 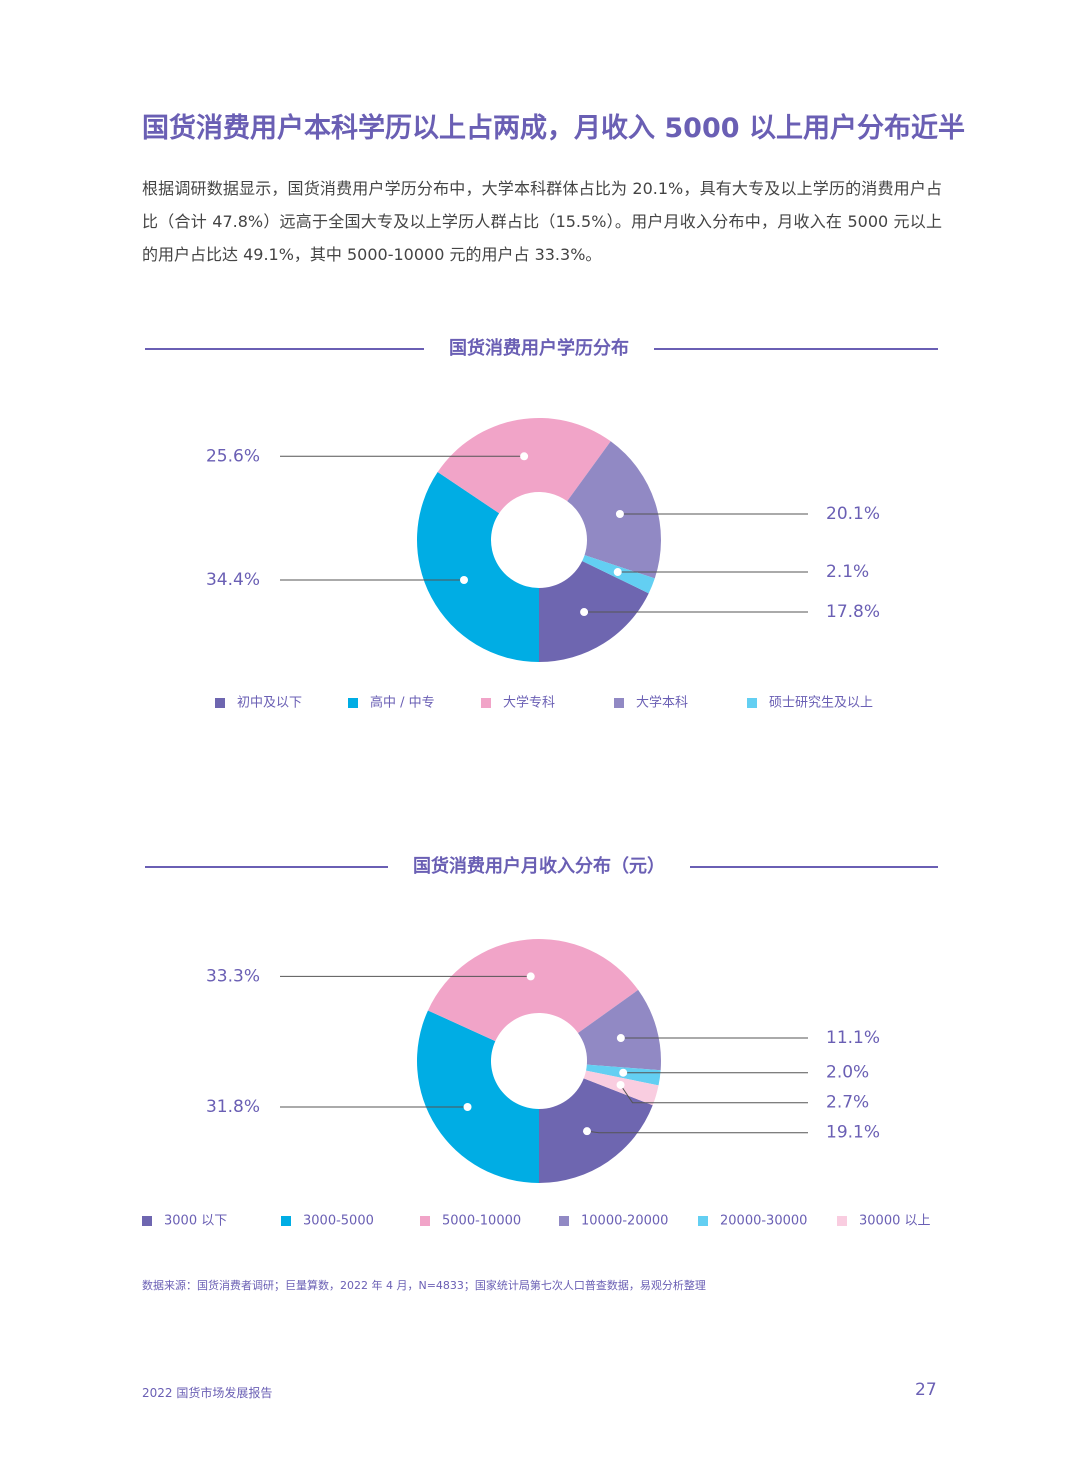 What do you see at coordinates (847, 572) in the screenshot?
I see `value-label: 2.1%` at bounding box center [847, 572].